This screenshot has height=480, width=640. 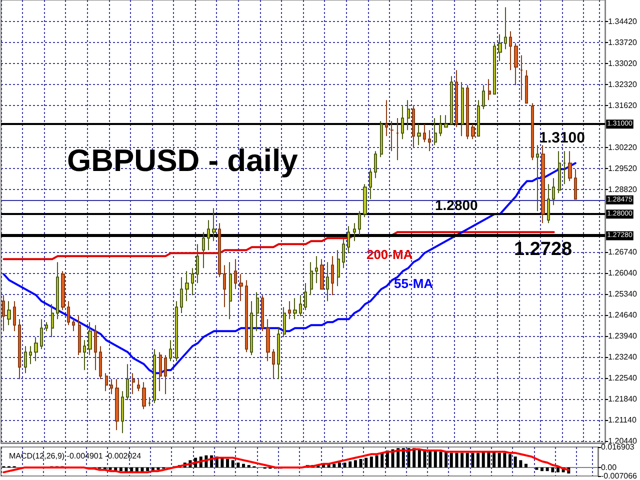 What do you see at coordinates (623, 105) in the screenshot?
I see `y-tick-label: 1.31620` at bounding box center [623, 105].